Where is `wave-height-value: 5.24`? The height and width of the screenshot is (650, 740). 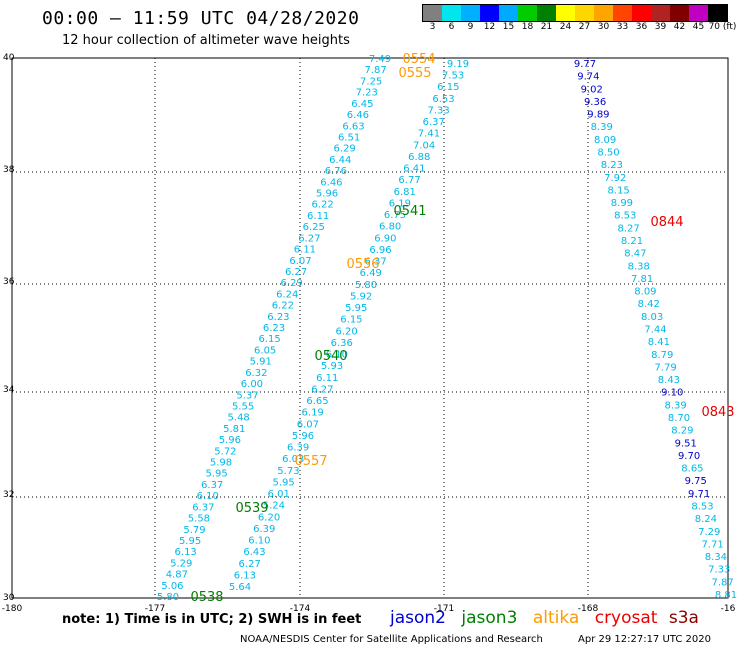
wave-height-value: 5.24 is located at coordinates (274, 506).